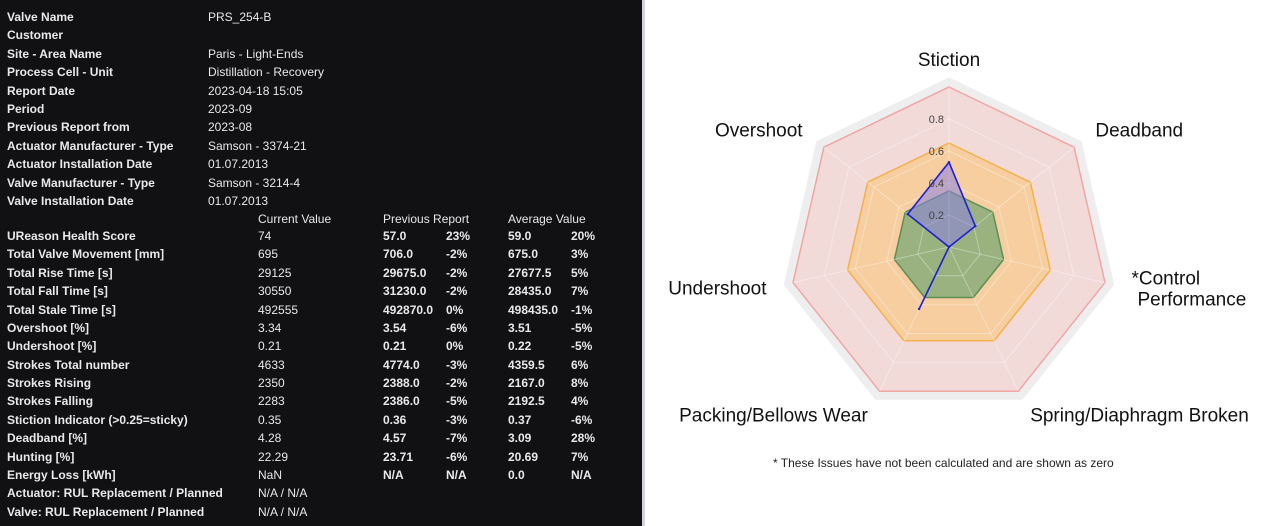  Describe the element at coordinates (583, 438) in the screenshot. I see `average-change-pct: 28%` at that location.